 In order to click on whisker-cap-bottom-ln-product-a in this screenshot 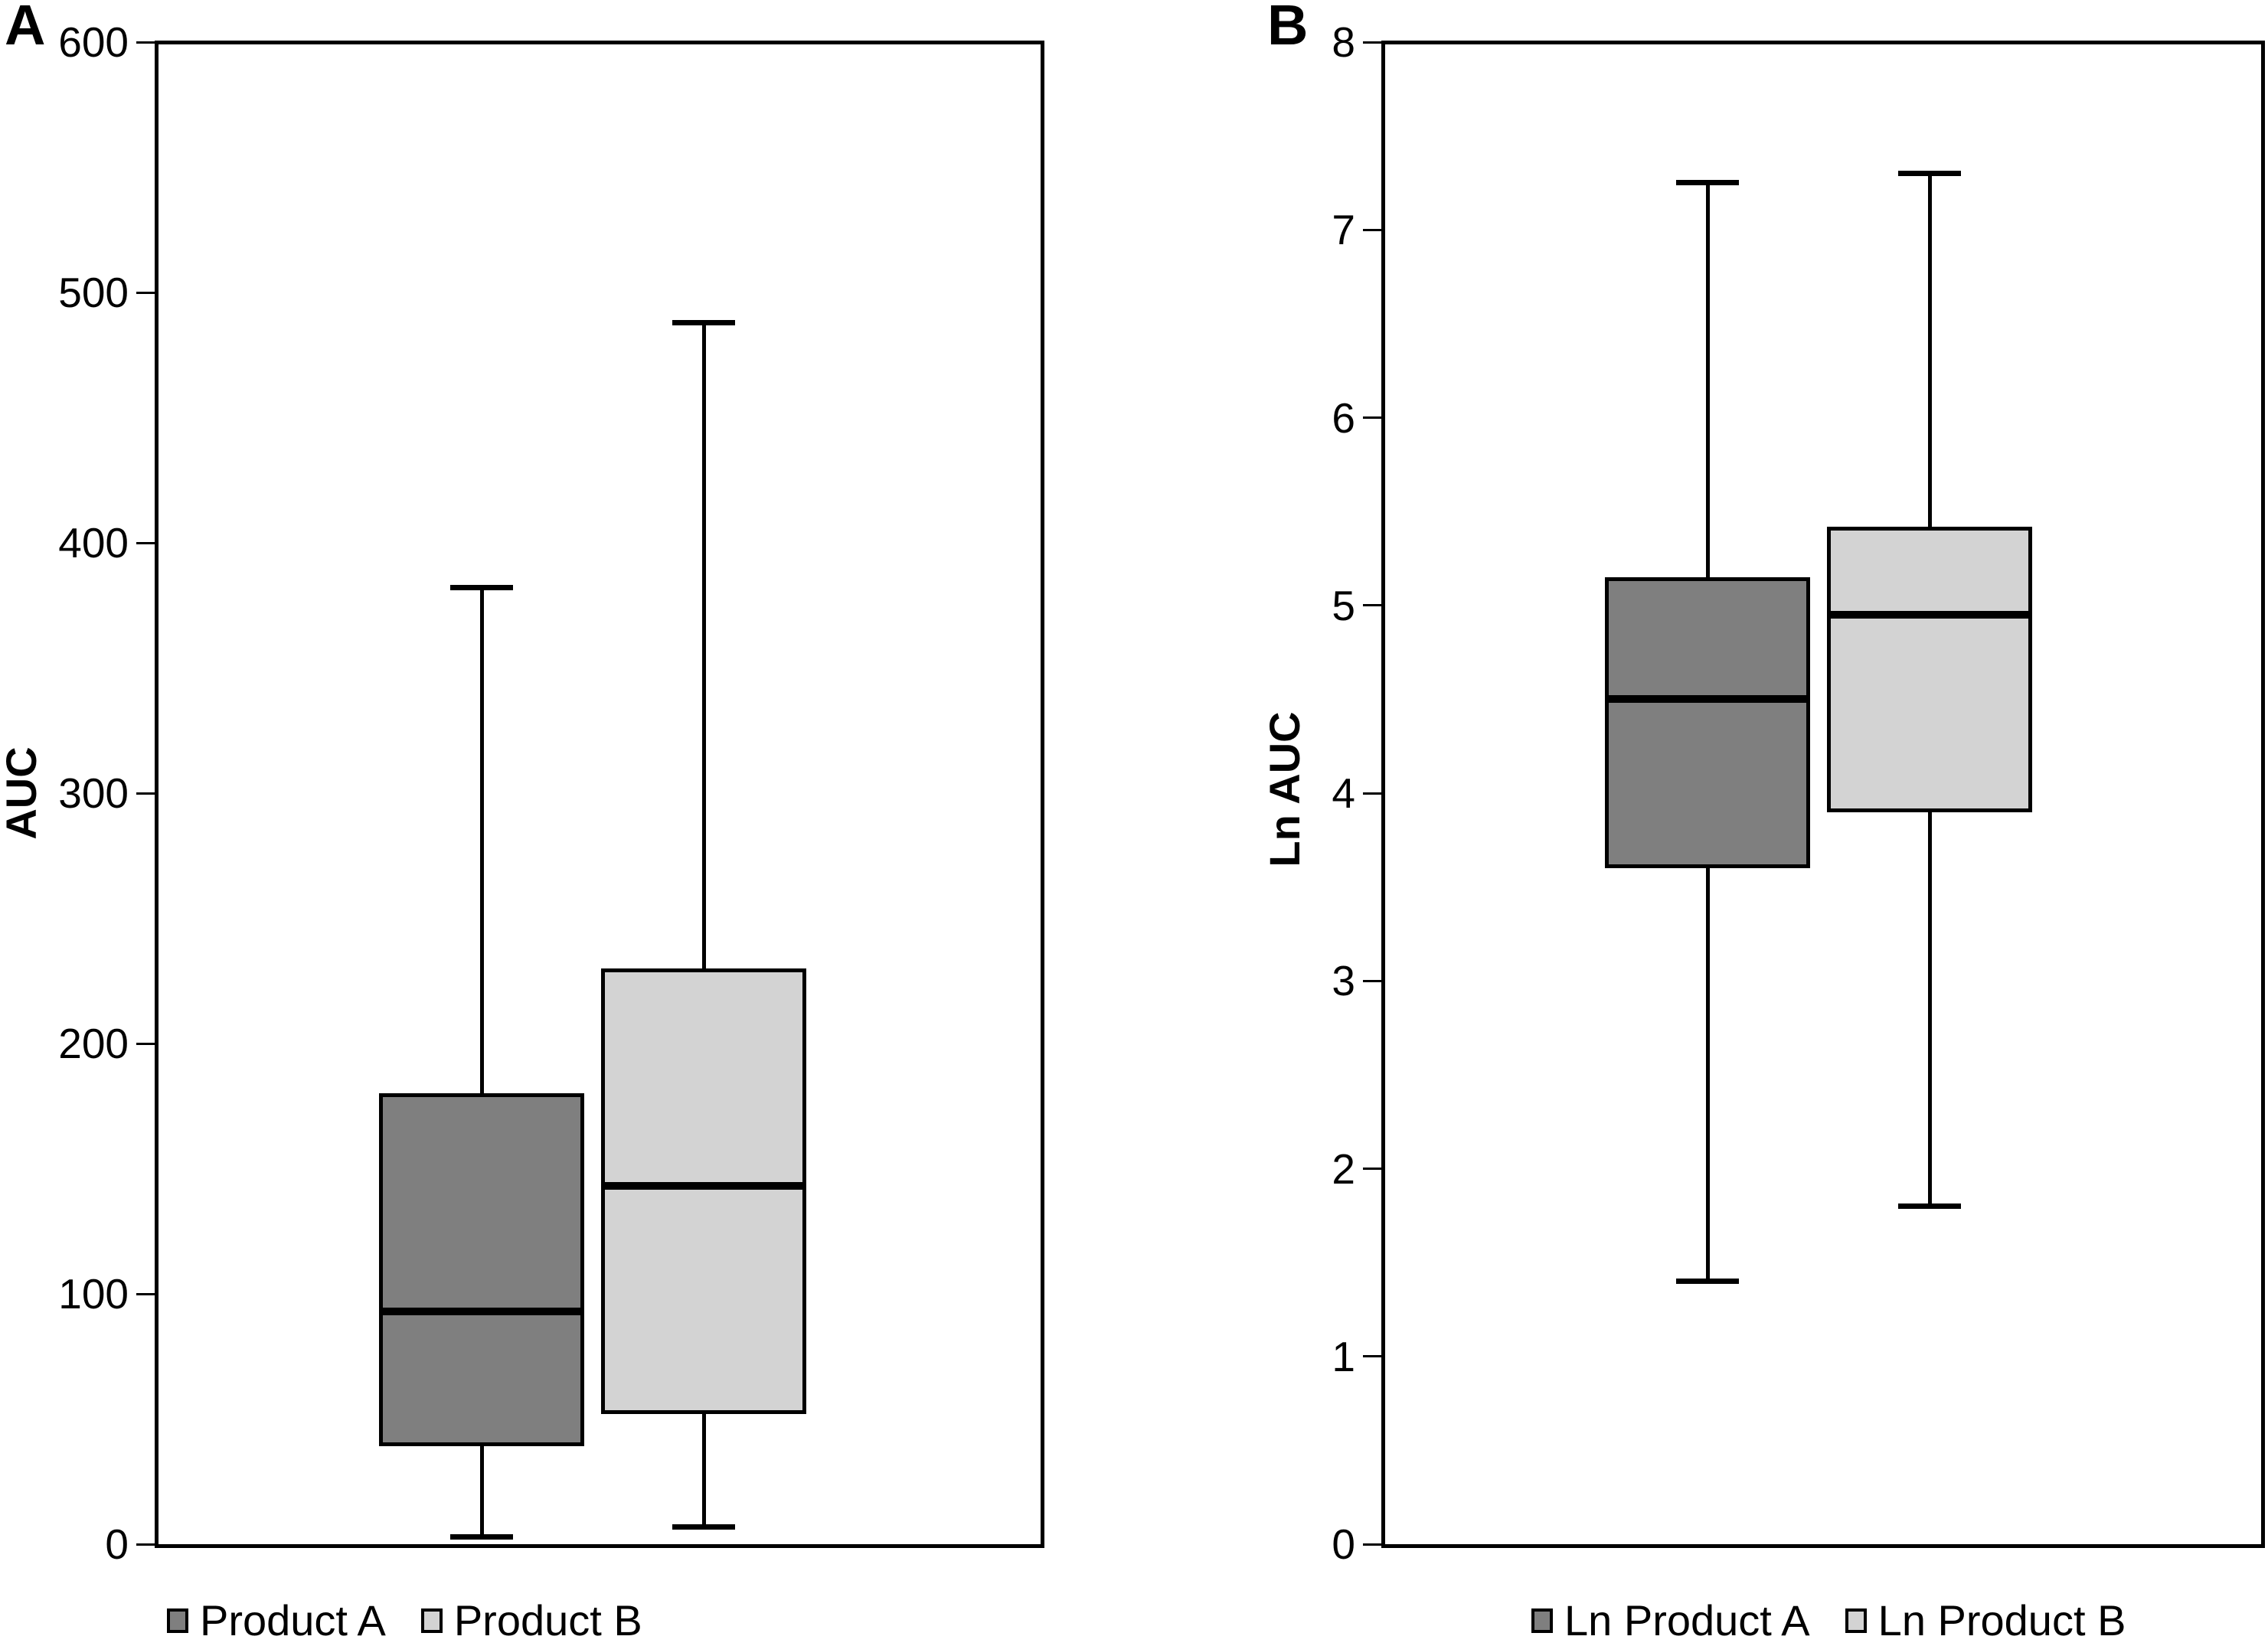, I will do `click(1707, 1282)`.